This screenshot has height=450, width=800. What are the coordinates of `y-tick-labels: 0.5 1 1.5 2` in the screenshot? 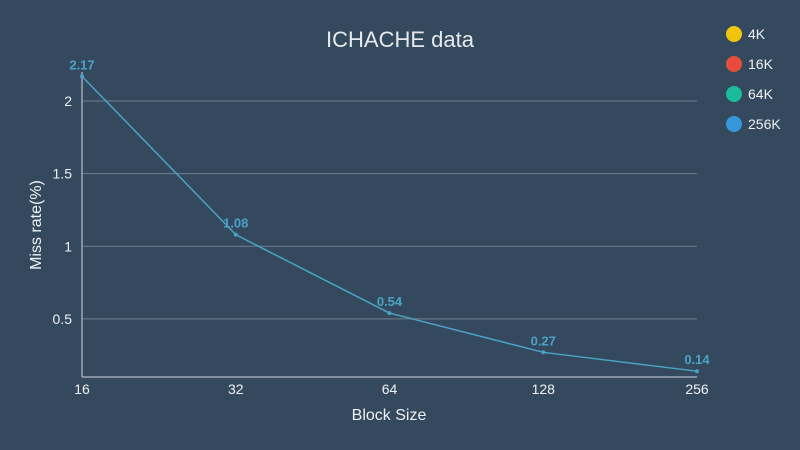 It's located at (63, 210).